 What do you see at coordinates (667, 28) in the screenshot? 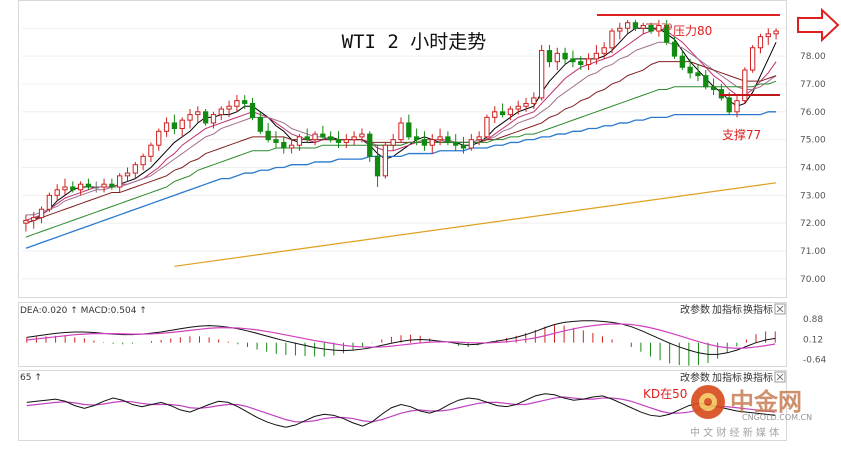
I see `top-marker-label: 79` at bounding box center [667, 28].